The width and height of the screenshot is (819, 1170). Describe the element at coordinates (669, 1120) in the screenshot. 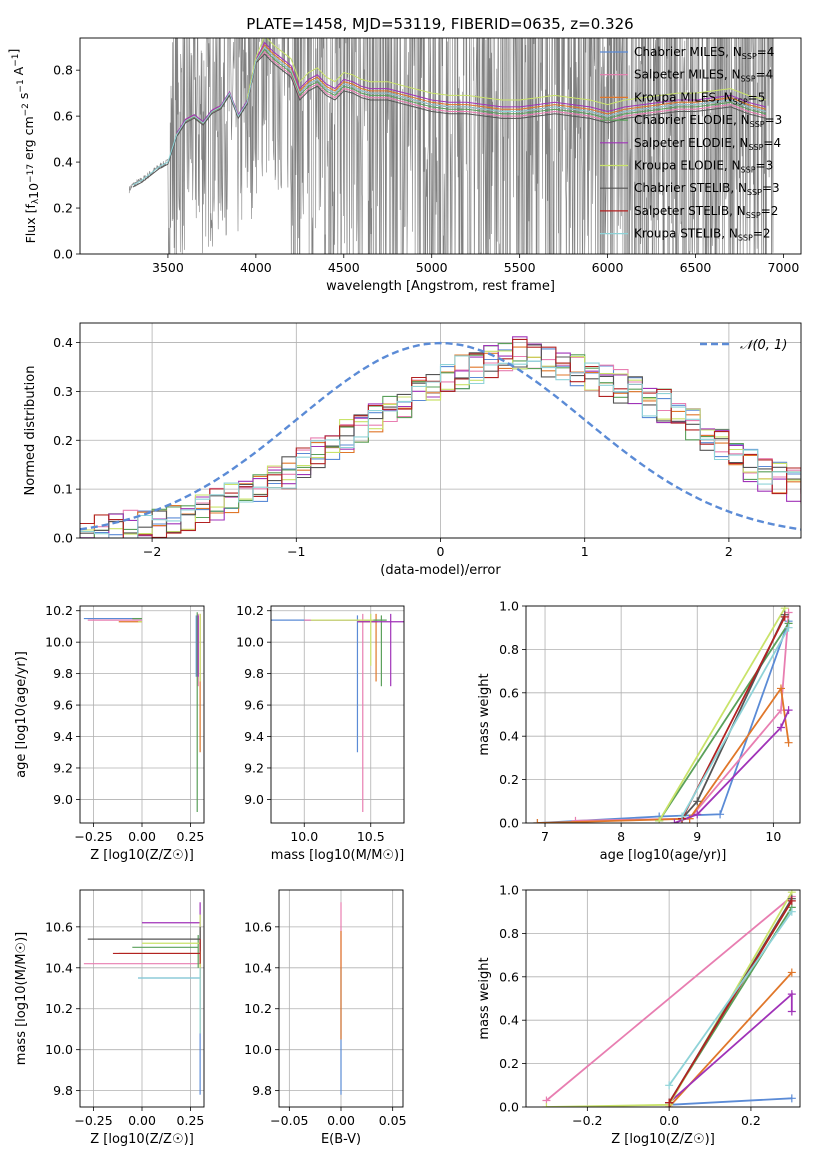

I see `x-tick-label: 0.0` at that location.